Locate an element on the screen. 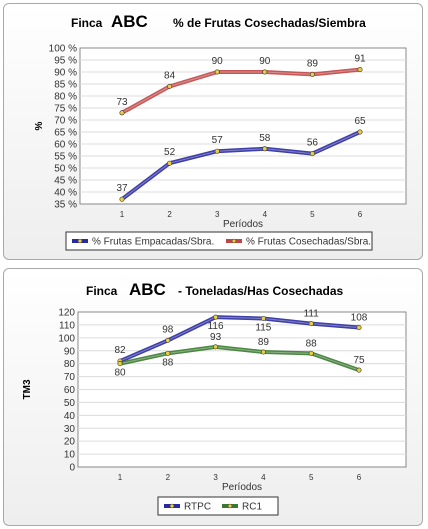  y-tick-label: 50 % is located at coordinates (65, 169).